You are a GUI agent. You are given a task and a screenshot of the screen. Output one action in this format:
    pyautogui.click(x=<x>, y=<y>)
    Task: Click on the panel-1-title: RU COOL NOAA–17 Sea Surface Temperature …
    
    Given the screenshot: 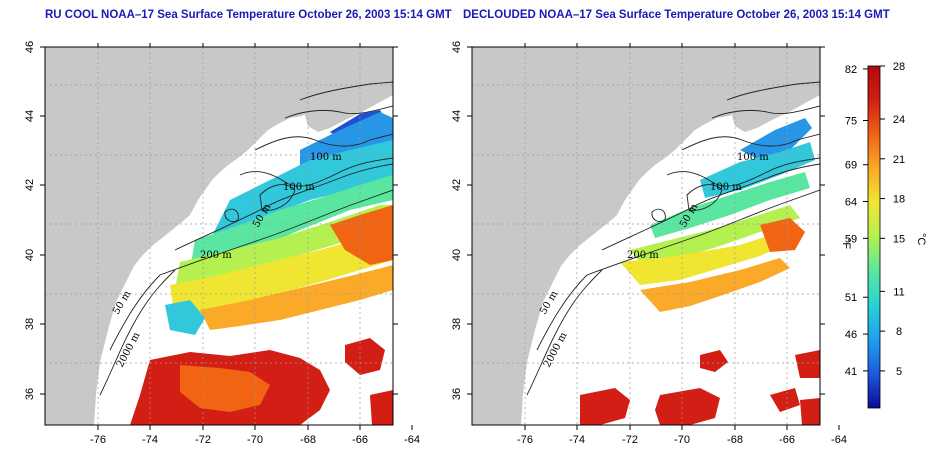 What is the action you would take?
    pyautogui.click(x=248, y=15)
    